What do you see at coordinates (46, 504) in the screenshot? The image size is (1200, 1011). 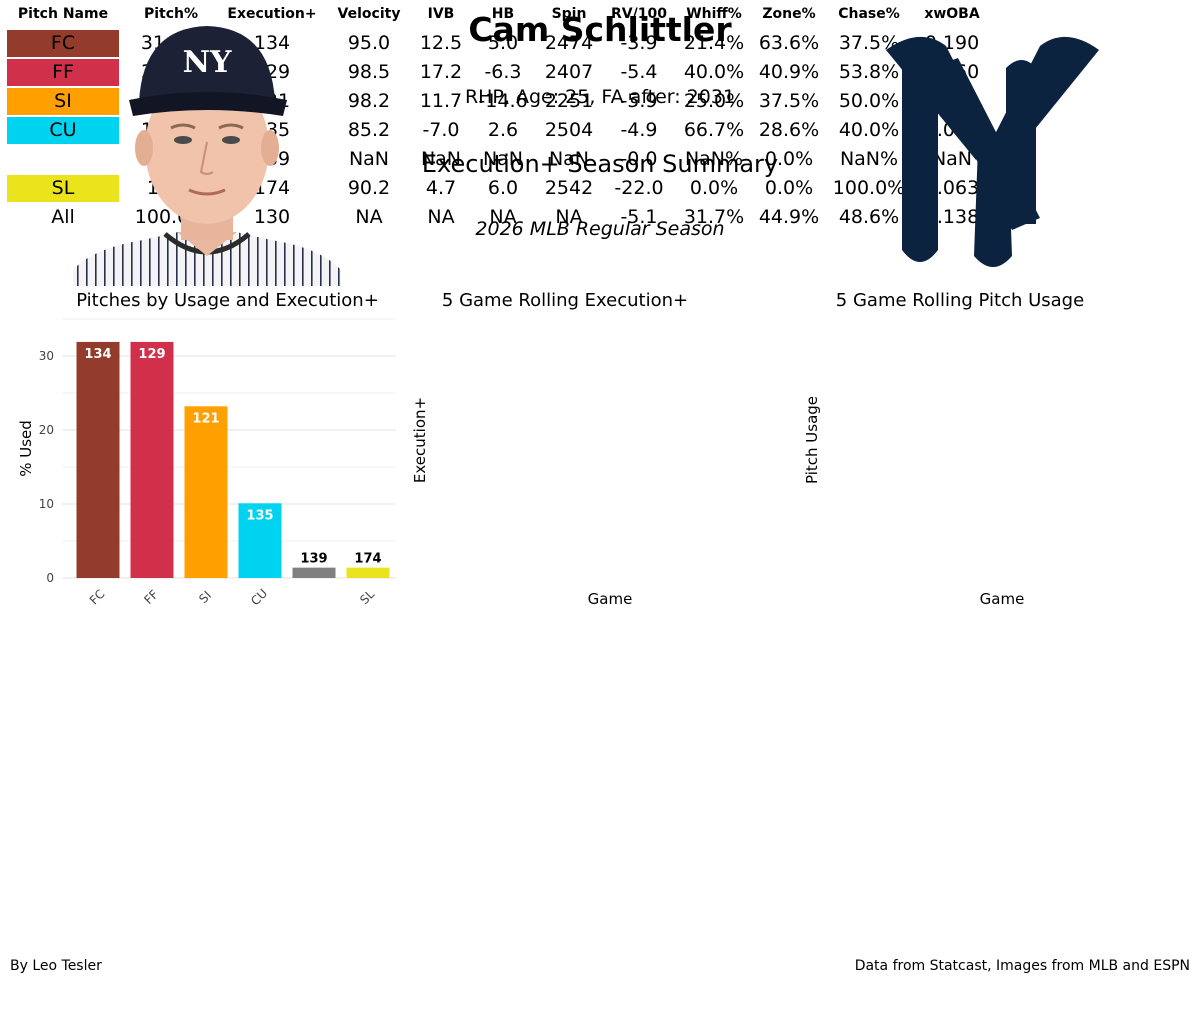 I see `y-tick-label: 10` at bounding box center [46, 504].